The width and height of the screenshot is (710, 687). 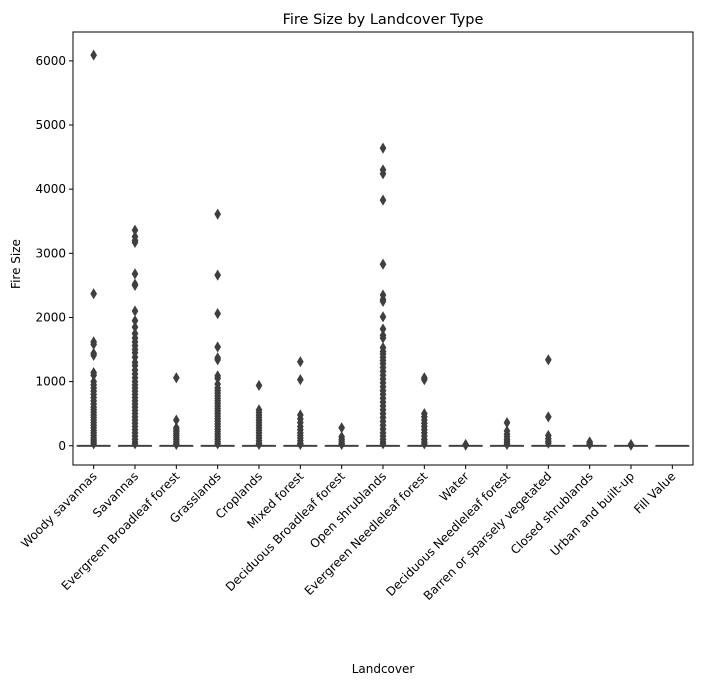 What do you see at coordinates (454, 486) in the screenshot?
I see `x-tick-label: Water` at bounding box center [454, 486].